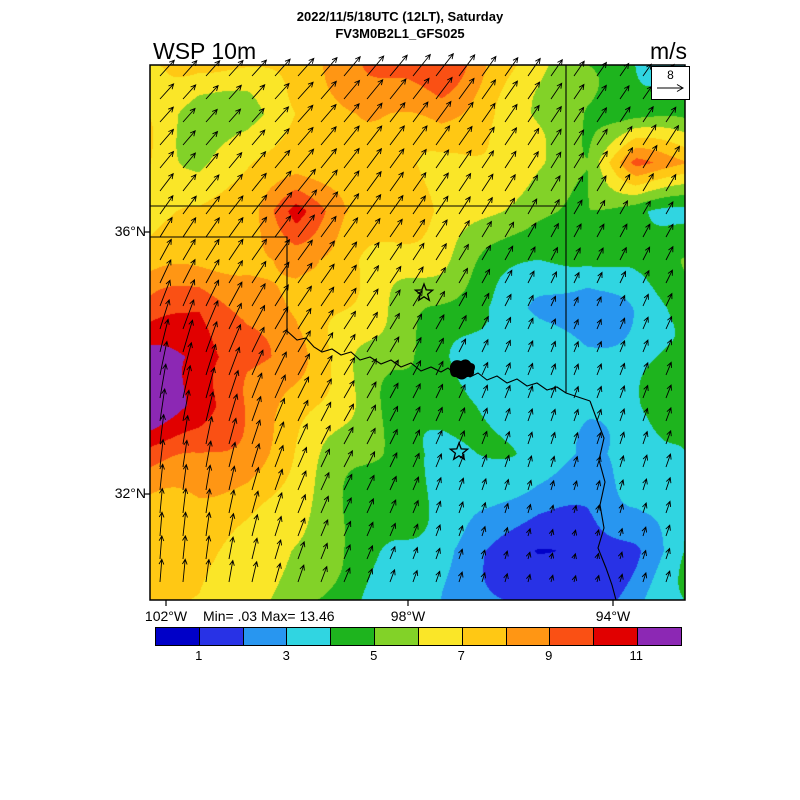 Image resolution: width=800 pixels, height=800 pixels. I want to click on colorbar-tick-label: 9, so click(549, 655).